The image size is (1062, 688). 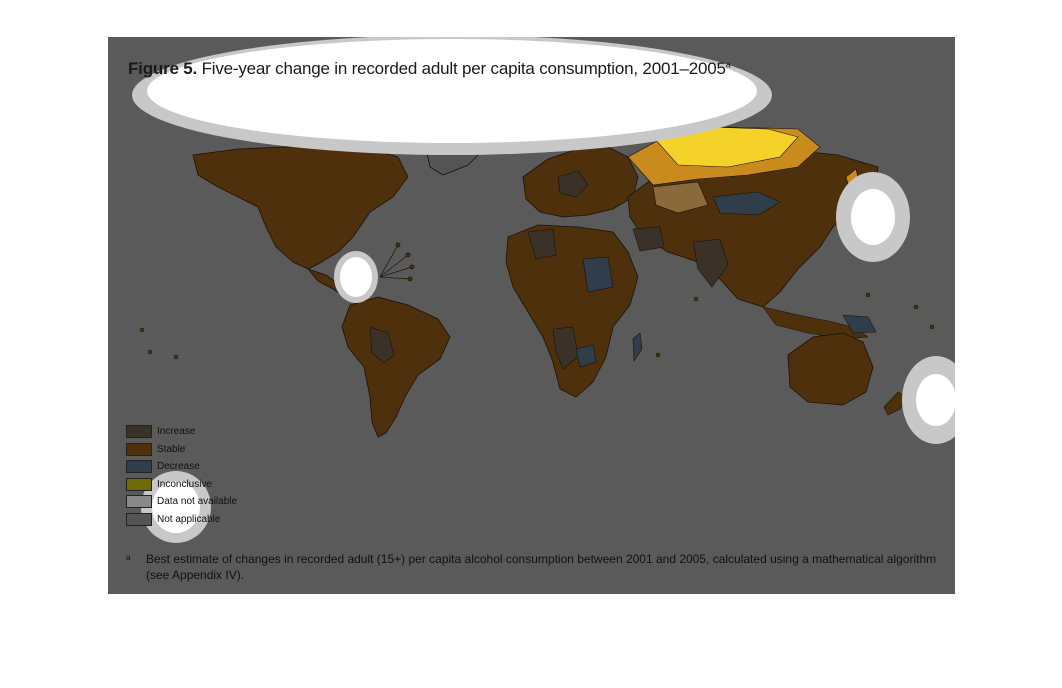 What do you see at coordinates (542, 244) in the screenshot?
I see `africa-increase-north` at bounding box center [542, 244].